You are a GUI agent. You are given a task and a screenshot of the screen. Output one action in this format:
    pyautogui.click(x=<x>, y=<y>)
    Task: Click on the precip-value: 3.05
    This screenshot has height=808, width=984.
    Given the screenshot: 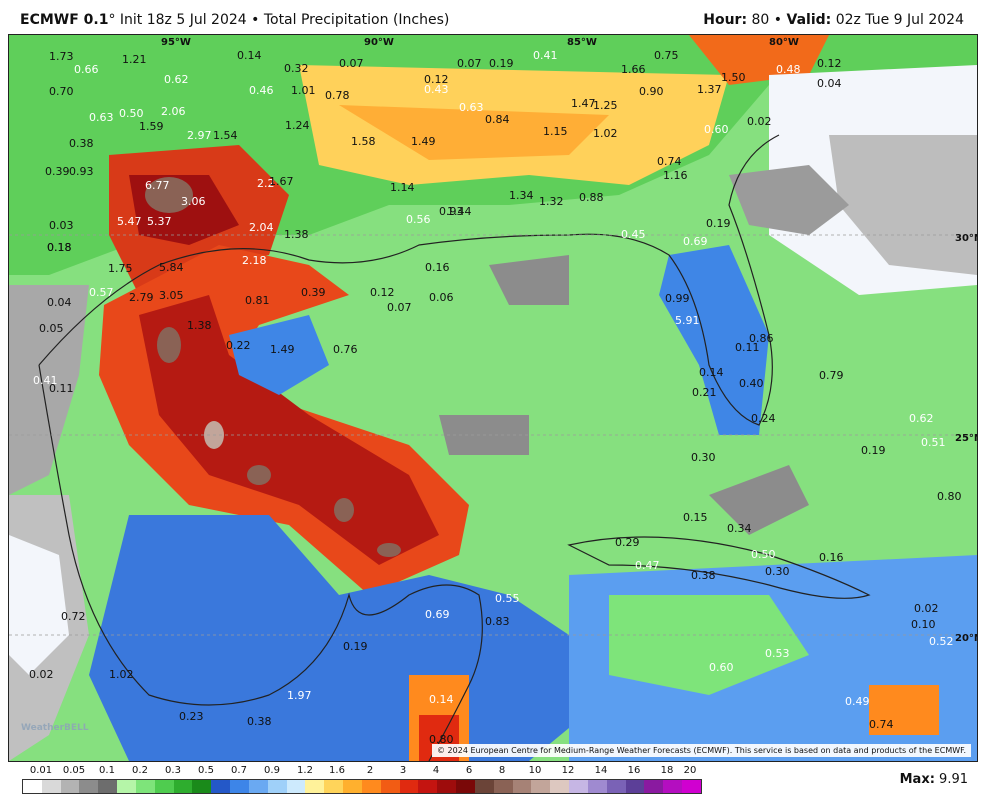 What is the action you would take?
    pyautogui.click(x=171, y=295)
    